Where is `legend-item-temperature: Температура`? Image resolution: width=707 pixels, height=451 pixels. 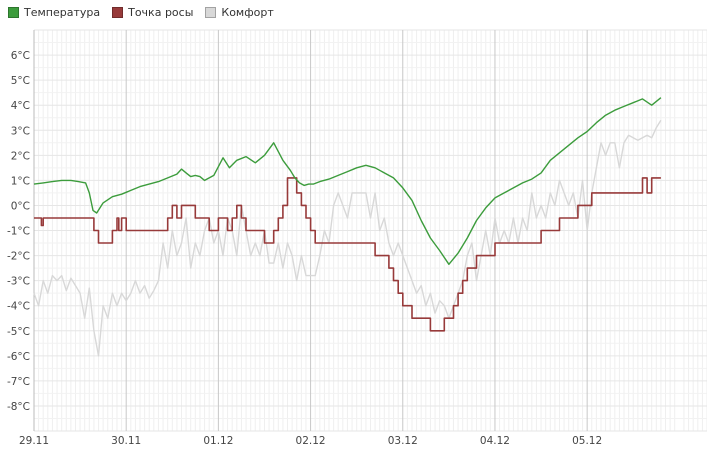 legend-item-temperature: Температура is located at coordinates (54, 12).